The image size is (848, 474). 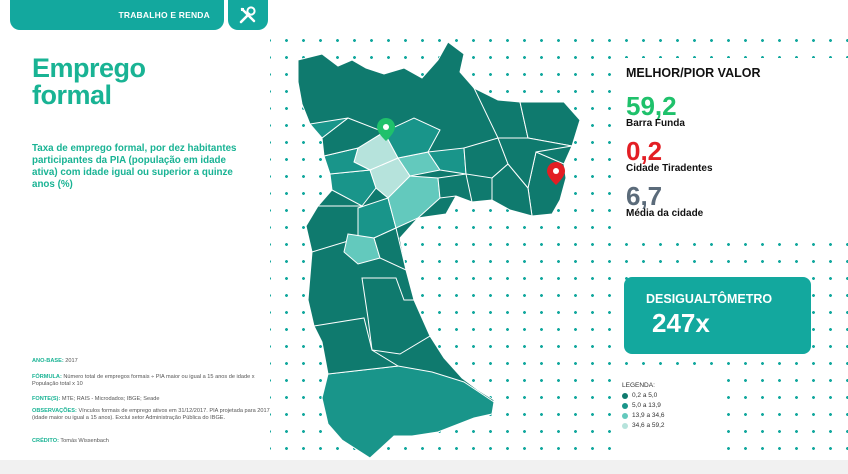 What do you see at coordinates (412, 138) in the screenshot?
I see `north-district-b` at bounding box center [412, 138].